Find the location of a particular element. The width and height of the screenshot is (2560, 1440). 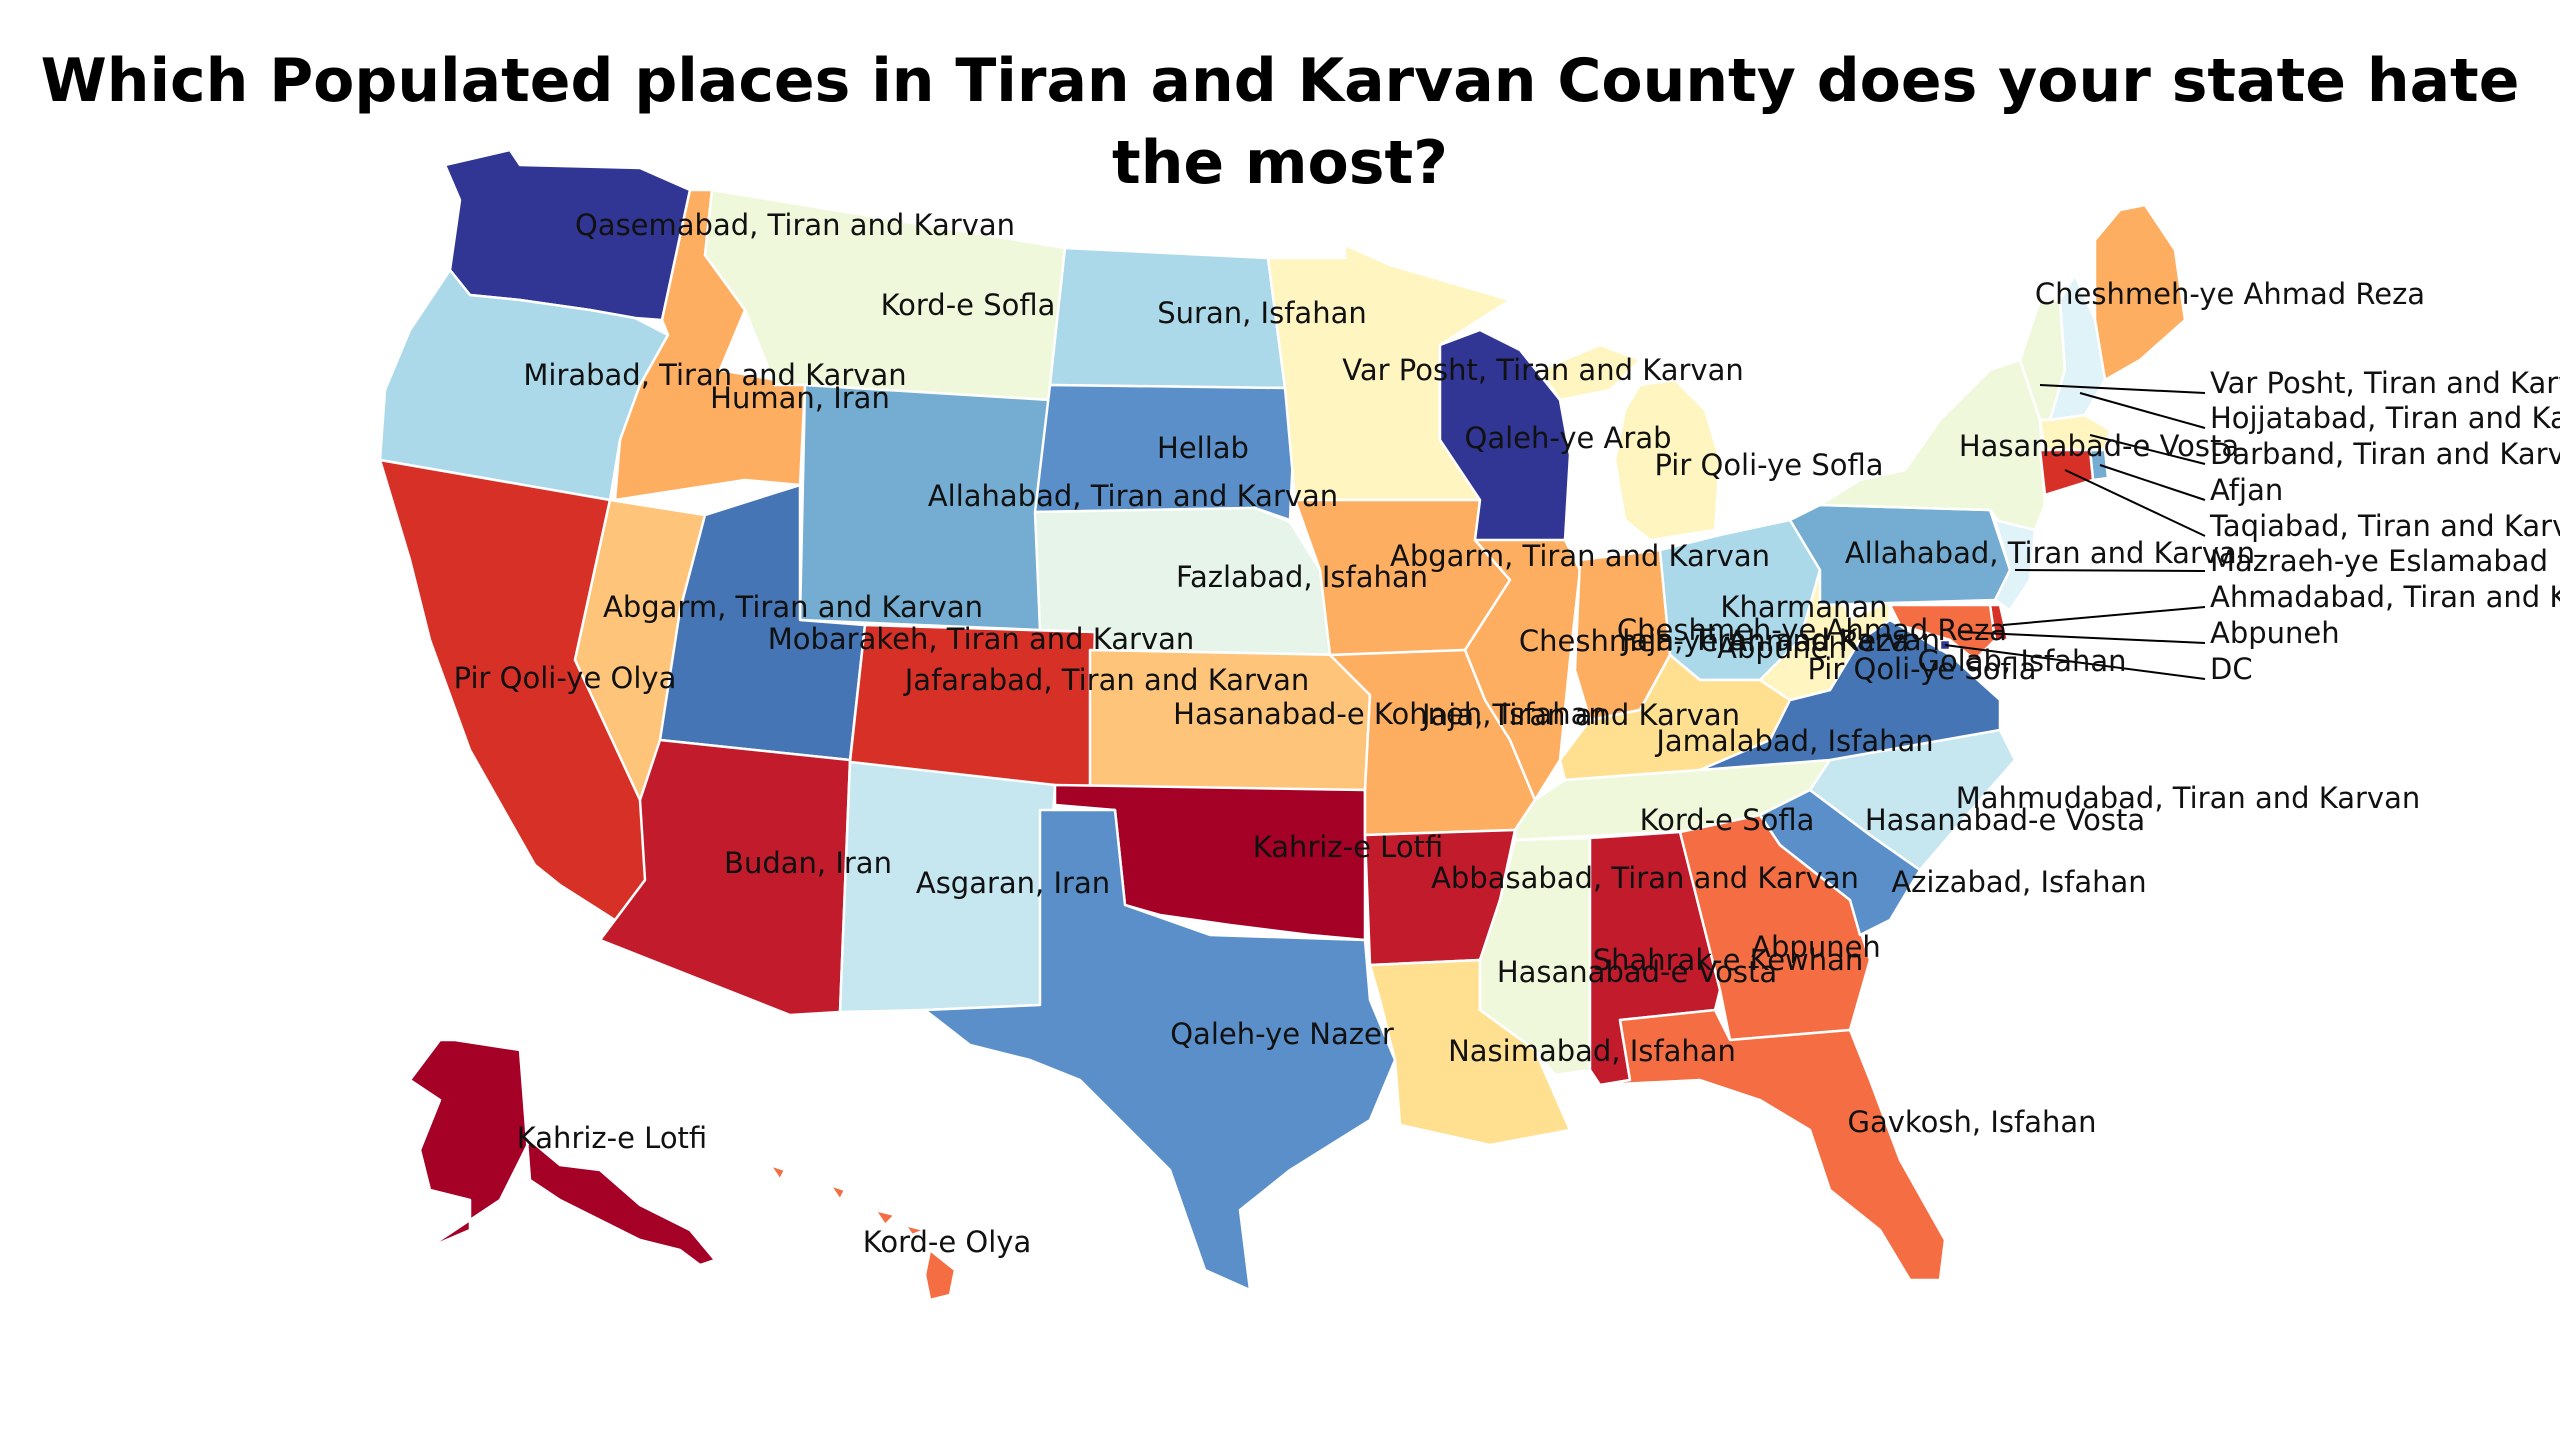

callout-line-ma is located at coordinates (2147, 449).